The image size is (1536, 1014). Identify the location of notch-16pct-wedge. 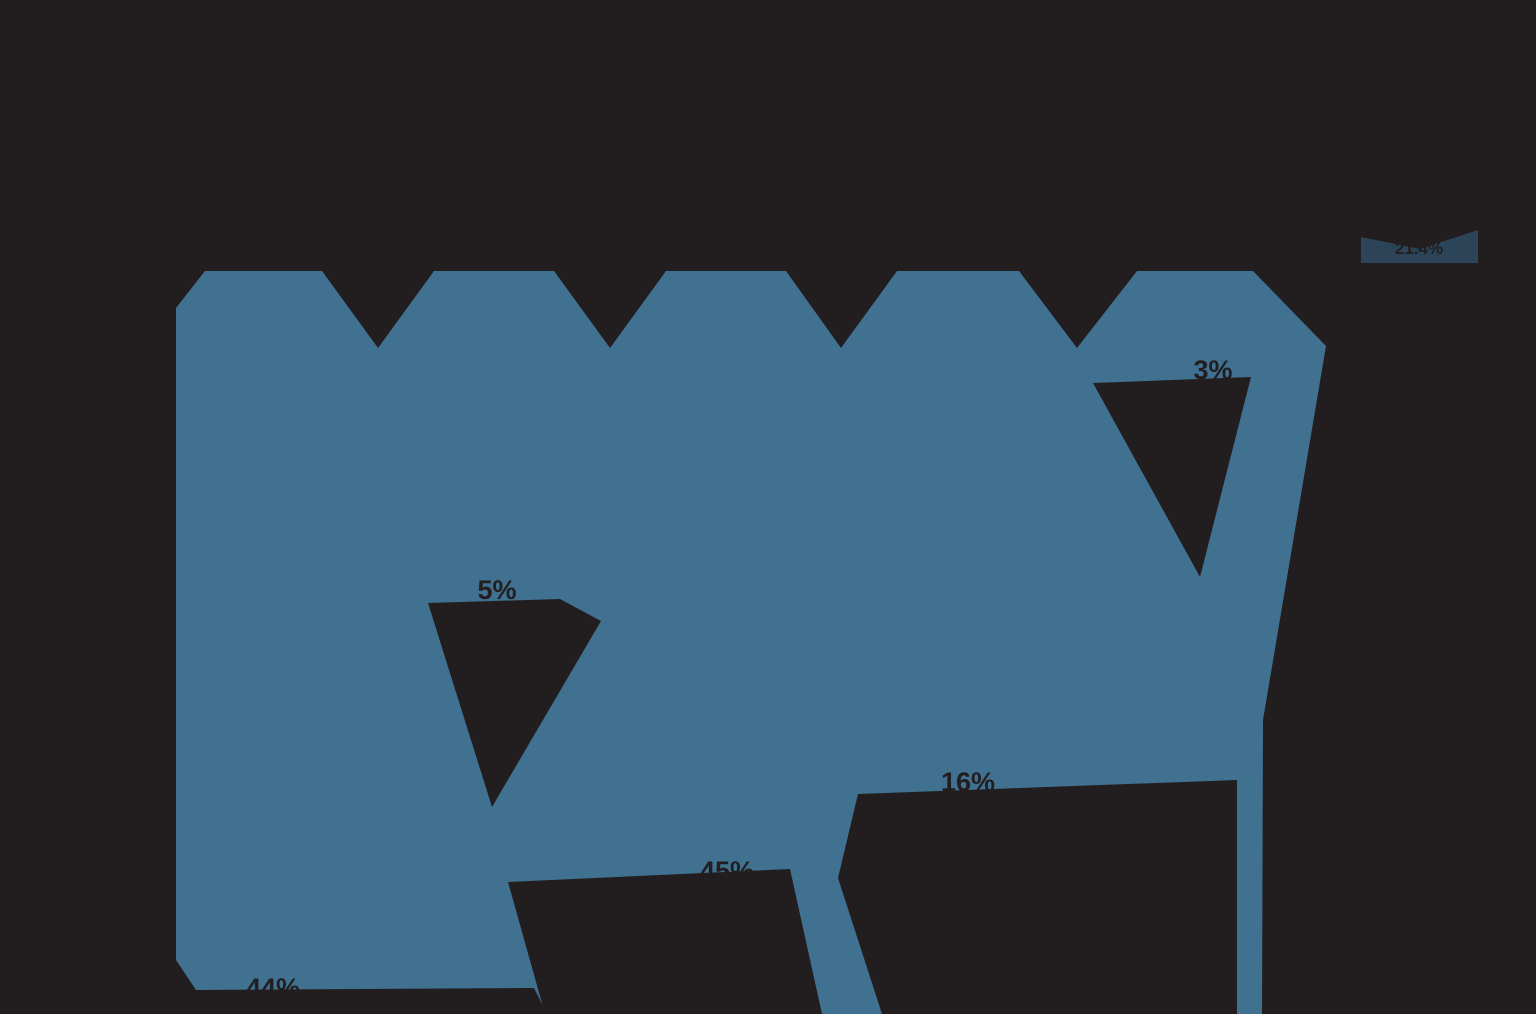
(1037, 897).